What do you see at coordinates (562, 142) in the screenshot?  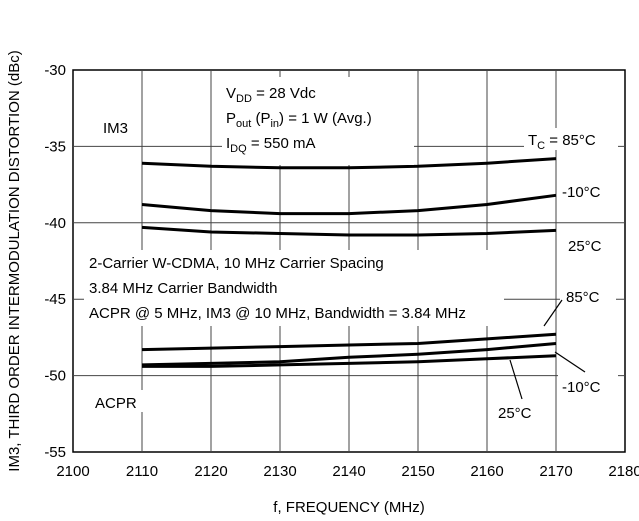 I see `tc-85-label: TC = 85°C` at bounding box center [562, 142].